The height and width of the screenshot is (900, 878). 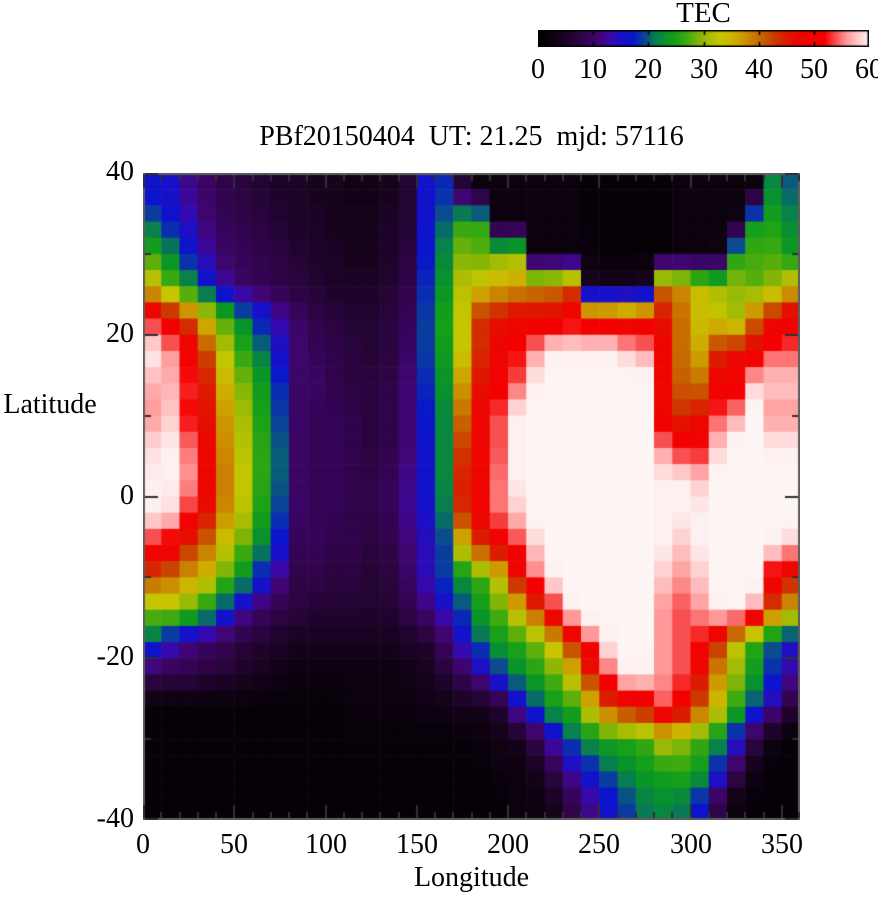 What do you see at coordinates (326, 844) in the screenshot?
I see `x-tick-label: 100` at bounding box center [326, 844].